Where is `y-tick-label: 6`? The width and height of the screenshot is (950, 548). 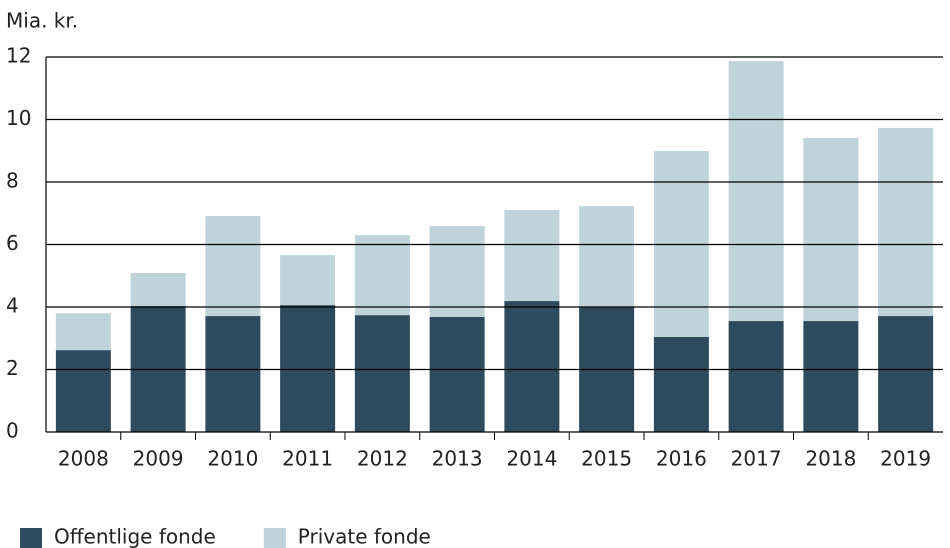 y-tick-label: 6 is located at coordinates (12, 243).